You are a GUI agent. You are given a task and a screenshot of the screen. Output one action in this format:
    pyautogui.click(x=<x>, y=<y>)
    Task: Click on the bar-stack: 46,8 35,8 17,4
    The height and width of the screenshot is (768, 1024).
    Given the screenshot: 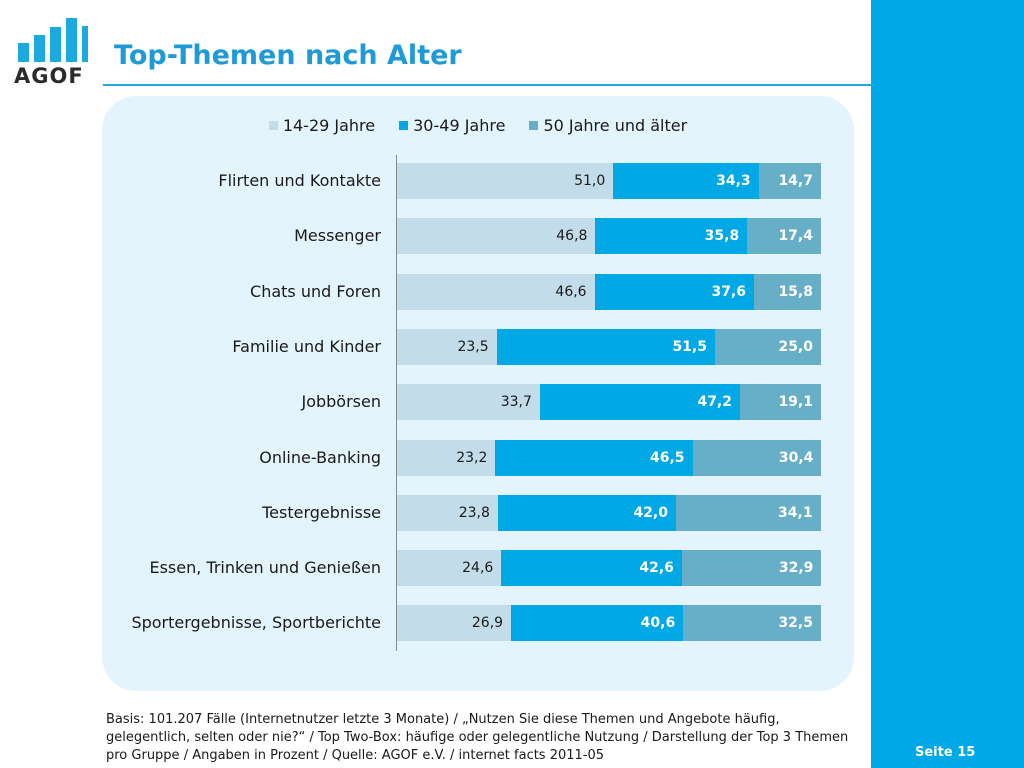 What is the action you would take?
    pyautogui.click(x=609, y=236)
    